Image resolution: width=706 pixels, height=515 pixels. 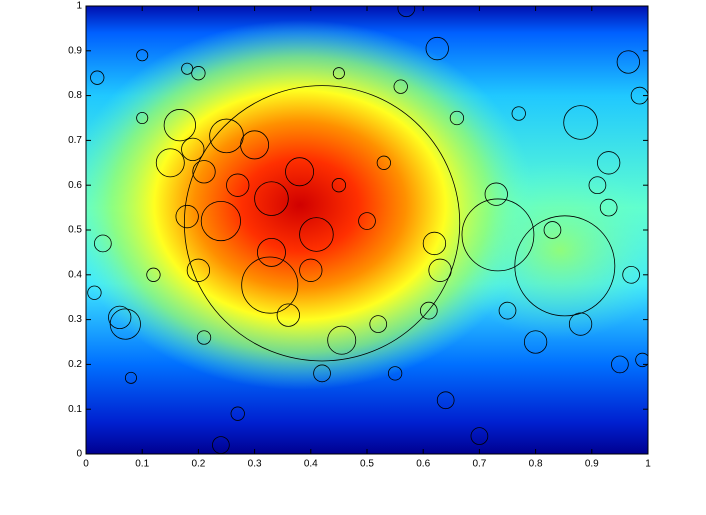 What do you see at coordinates (536, 464) in the screenshot?
I see `x-tick-label: 0.8` at bounding box center [536, 464].